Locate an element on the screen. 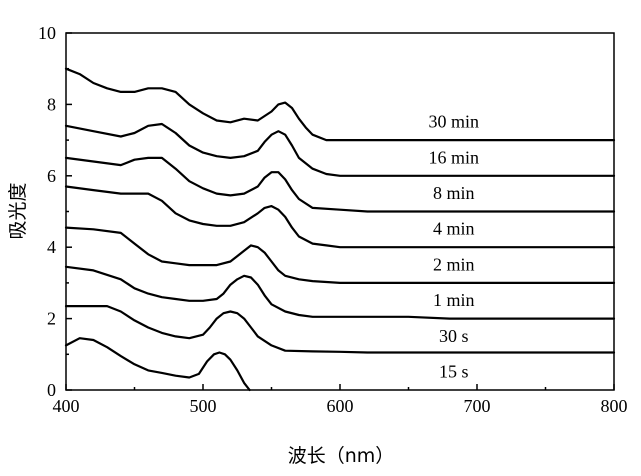 The width and height of the screenshot is (641, 476). series-label: 30 min is located at coordinates (453, 122).